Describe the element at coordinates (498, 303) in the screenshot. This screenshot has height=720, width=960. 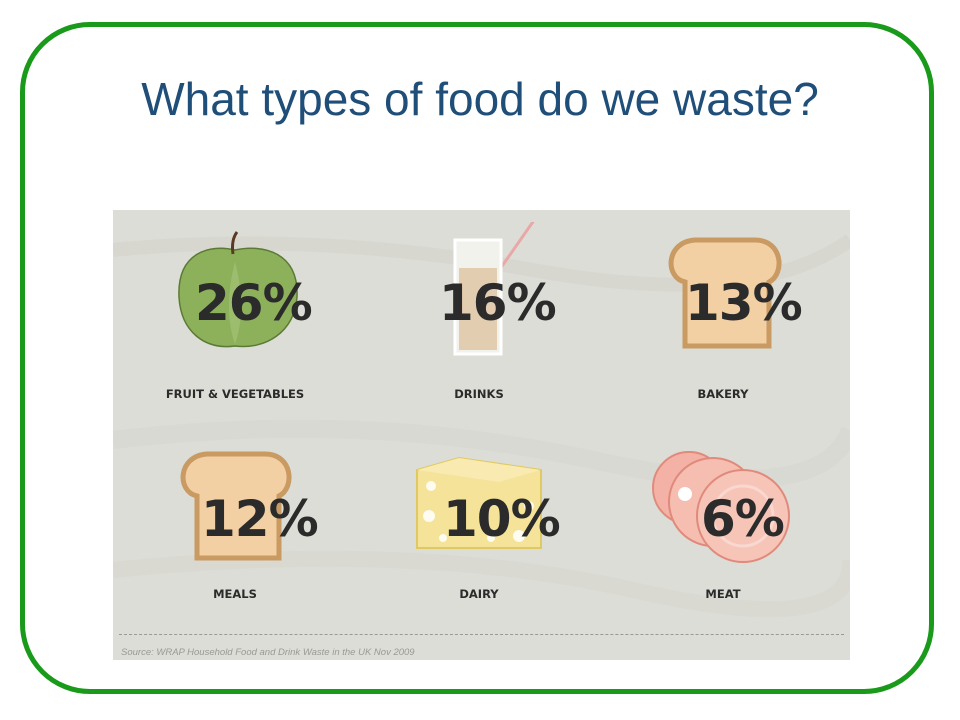
I see `percent-value: 16%` at that location.